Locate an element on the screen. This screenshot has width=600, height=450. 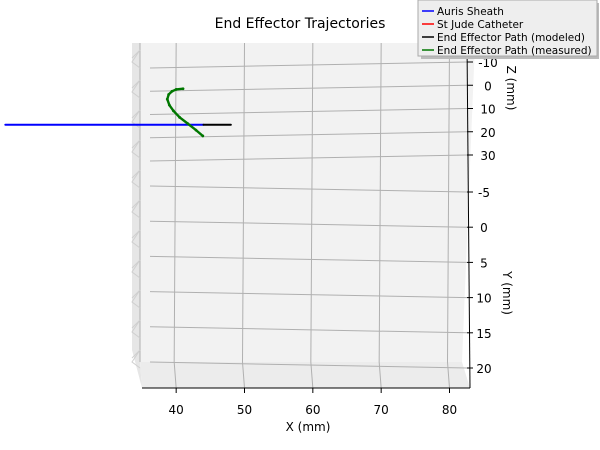
legend-label: Auris Sheath is located at coordinates (470, 12).